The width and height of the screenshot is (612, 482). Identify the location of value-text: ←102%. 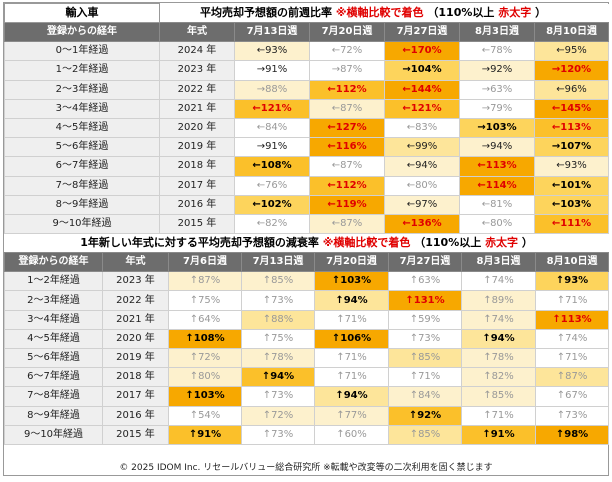
(272, 204).